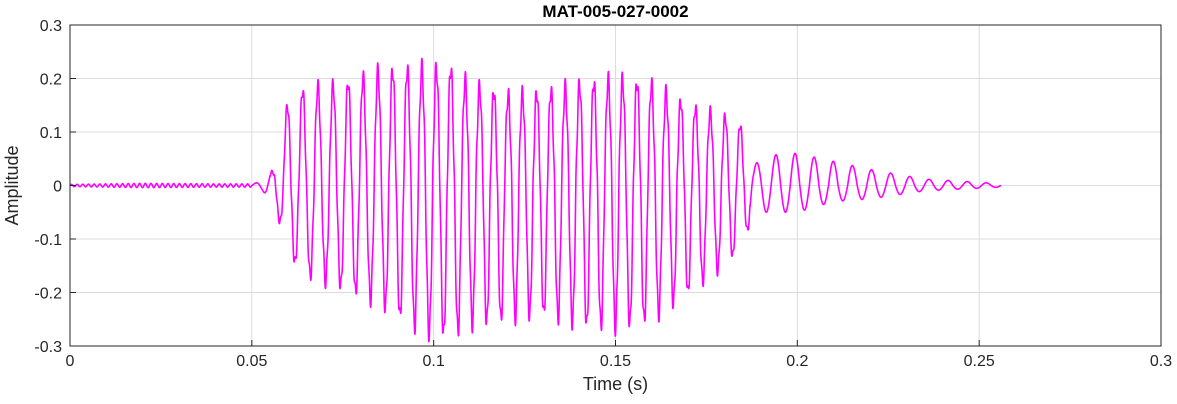  I want to click on x-axis-ticks: 0 0.05 0.1 0.15 0.2 0.25 0.3, so click(619, 355).